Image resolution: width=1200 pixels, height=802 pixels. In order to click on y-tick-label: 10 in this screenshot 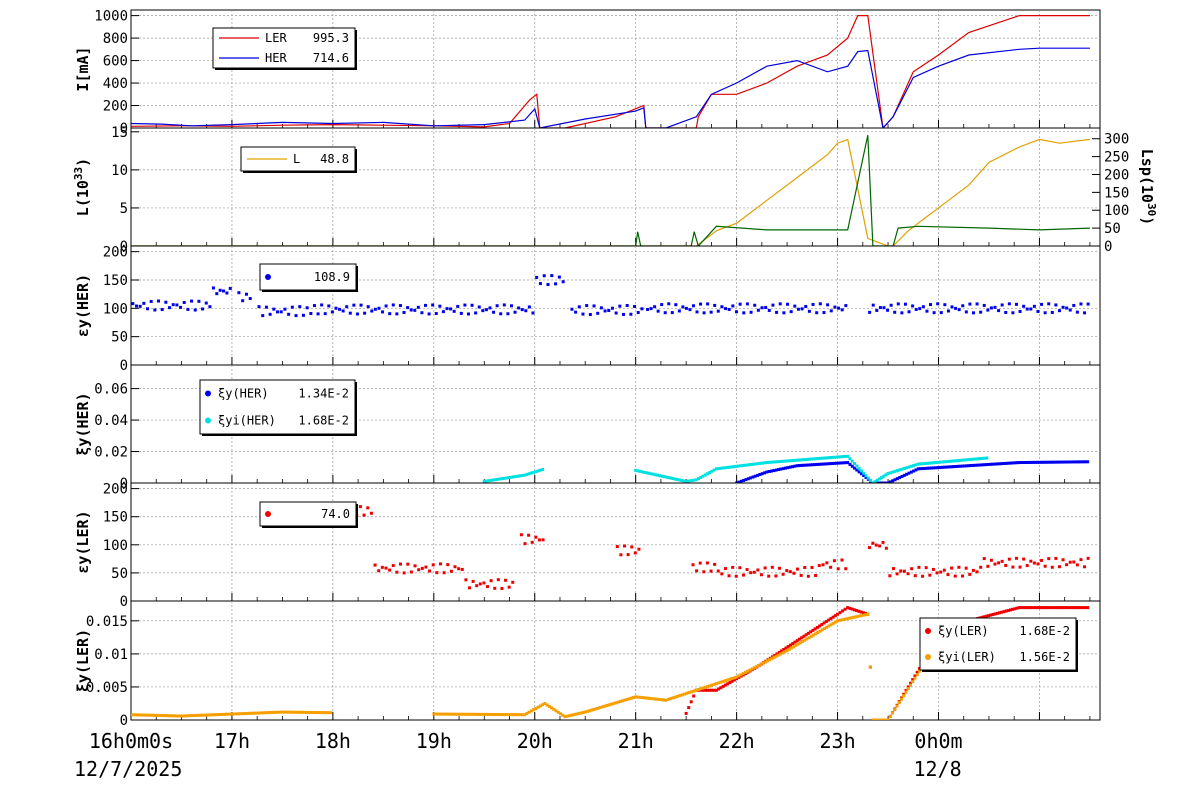, I will do `click(119, 171)`.